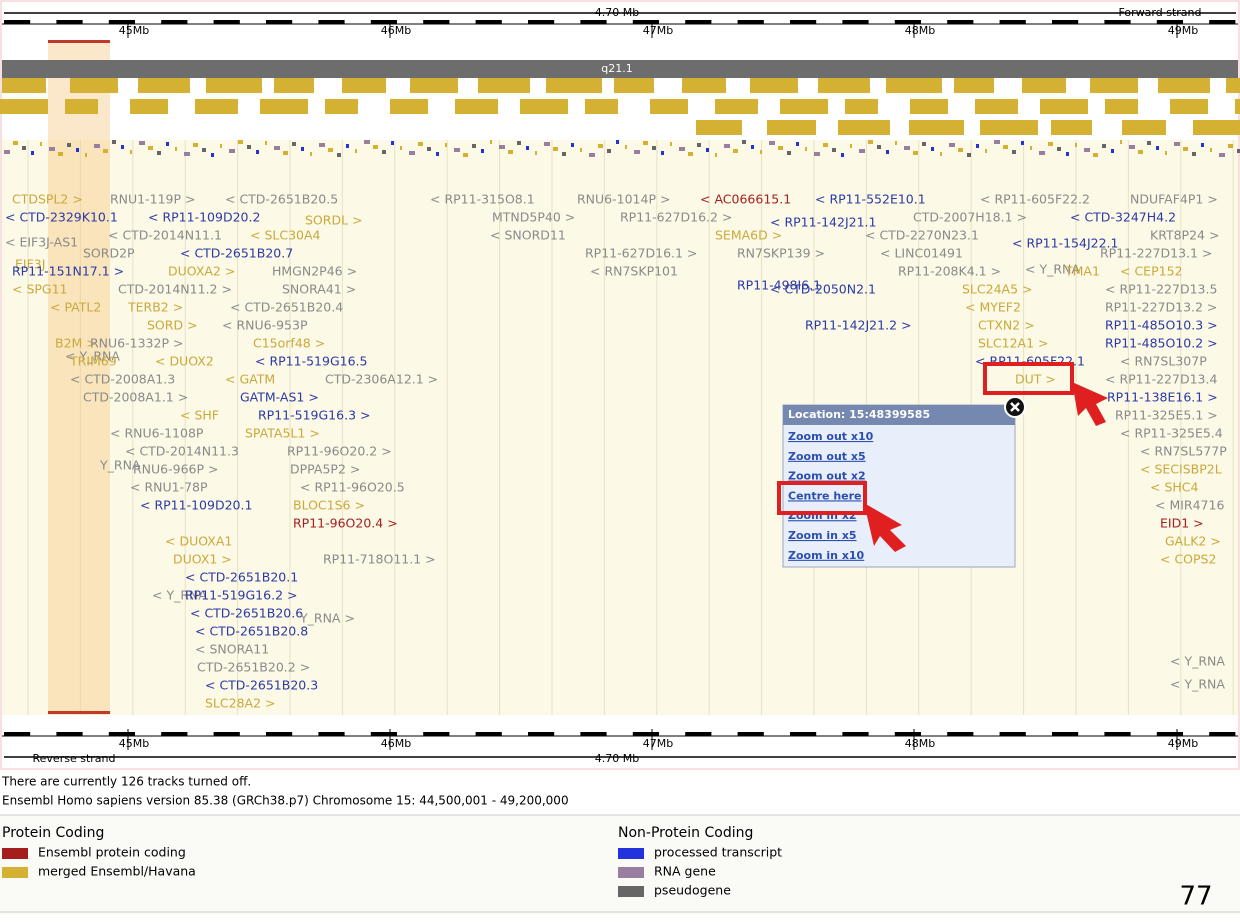 This screenshot has width=1240, height=924. I want to click on gene-label: DUOXA2 >, so click(201, 271).